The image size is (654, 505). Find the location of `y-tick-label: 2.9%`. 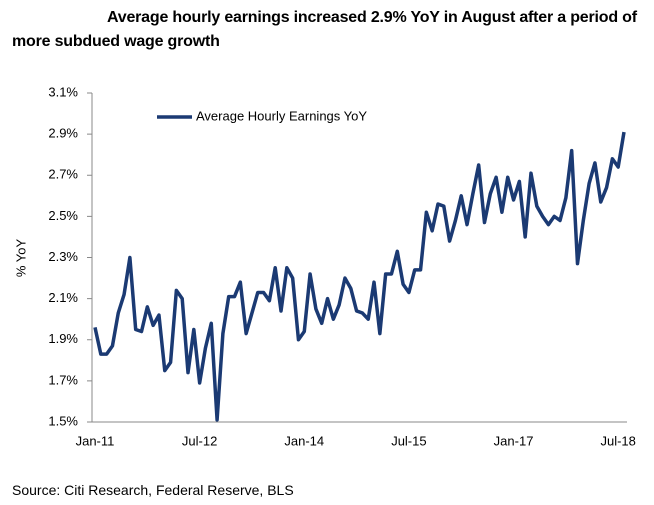

y-tick-label: 2.9% is located at coordinates (63, 133).